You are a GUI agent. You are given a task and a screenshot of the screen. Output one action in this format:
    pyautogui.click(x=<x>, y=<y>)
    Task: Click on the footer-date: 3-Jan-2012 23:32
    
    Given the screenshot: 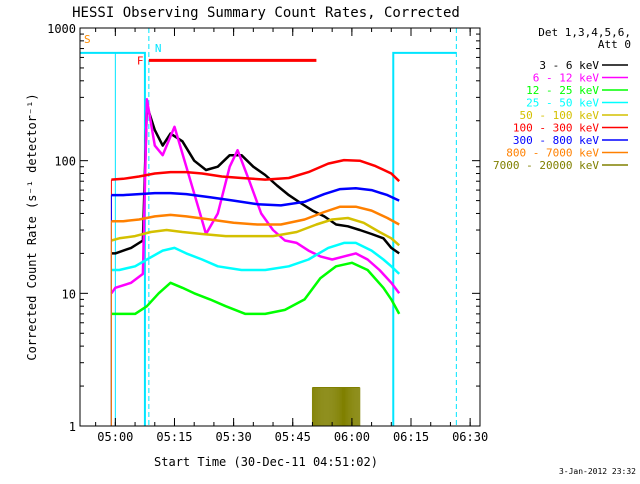 What is the action you would take?
    pyautogui.click(x=597, y=471)
    